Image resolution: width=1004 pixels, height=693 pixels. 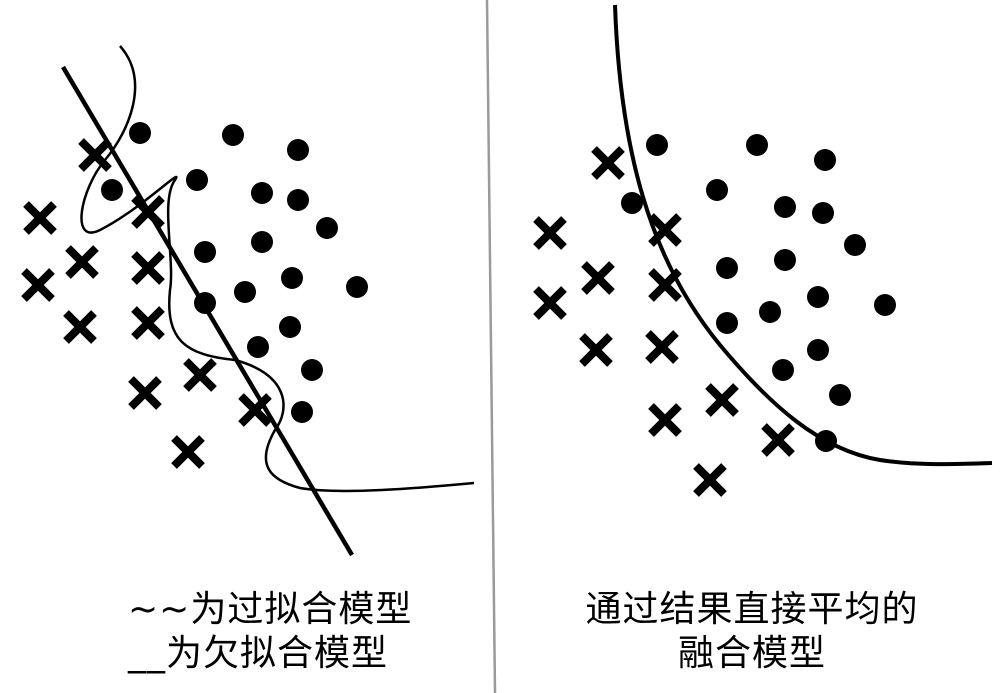 I want to click on right-caption: 通过结果直接平均的 融合模型, so click(x=752, y=632).